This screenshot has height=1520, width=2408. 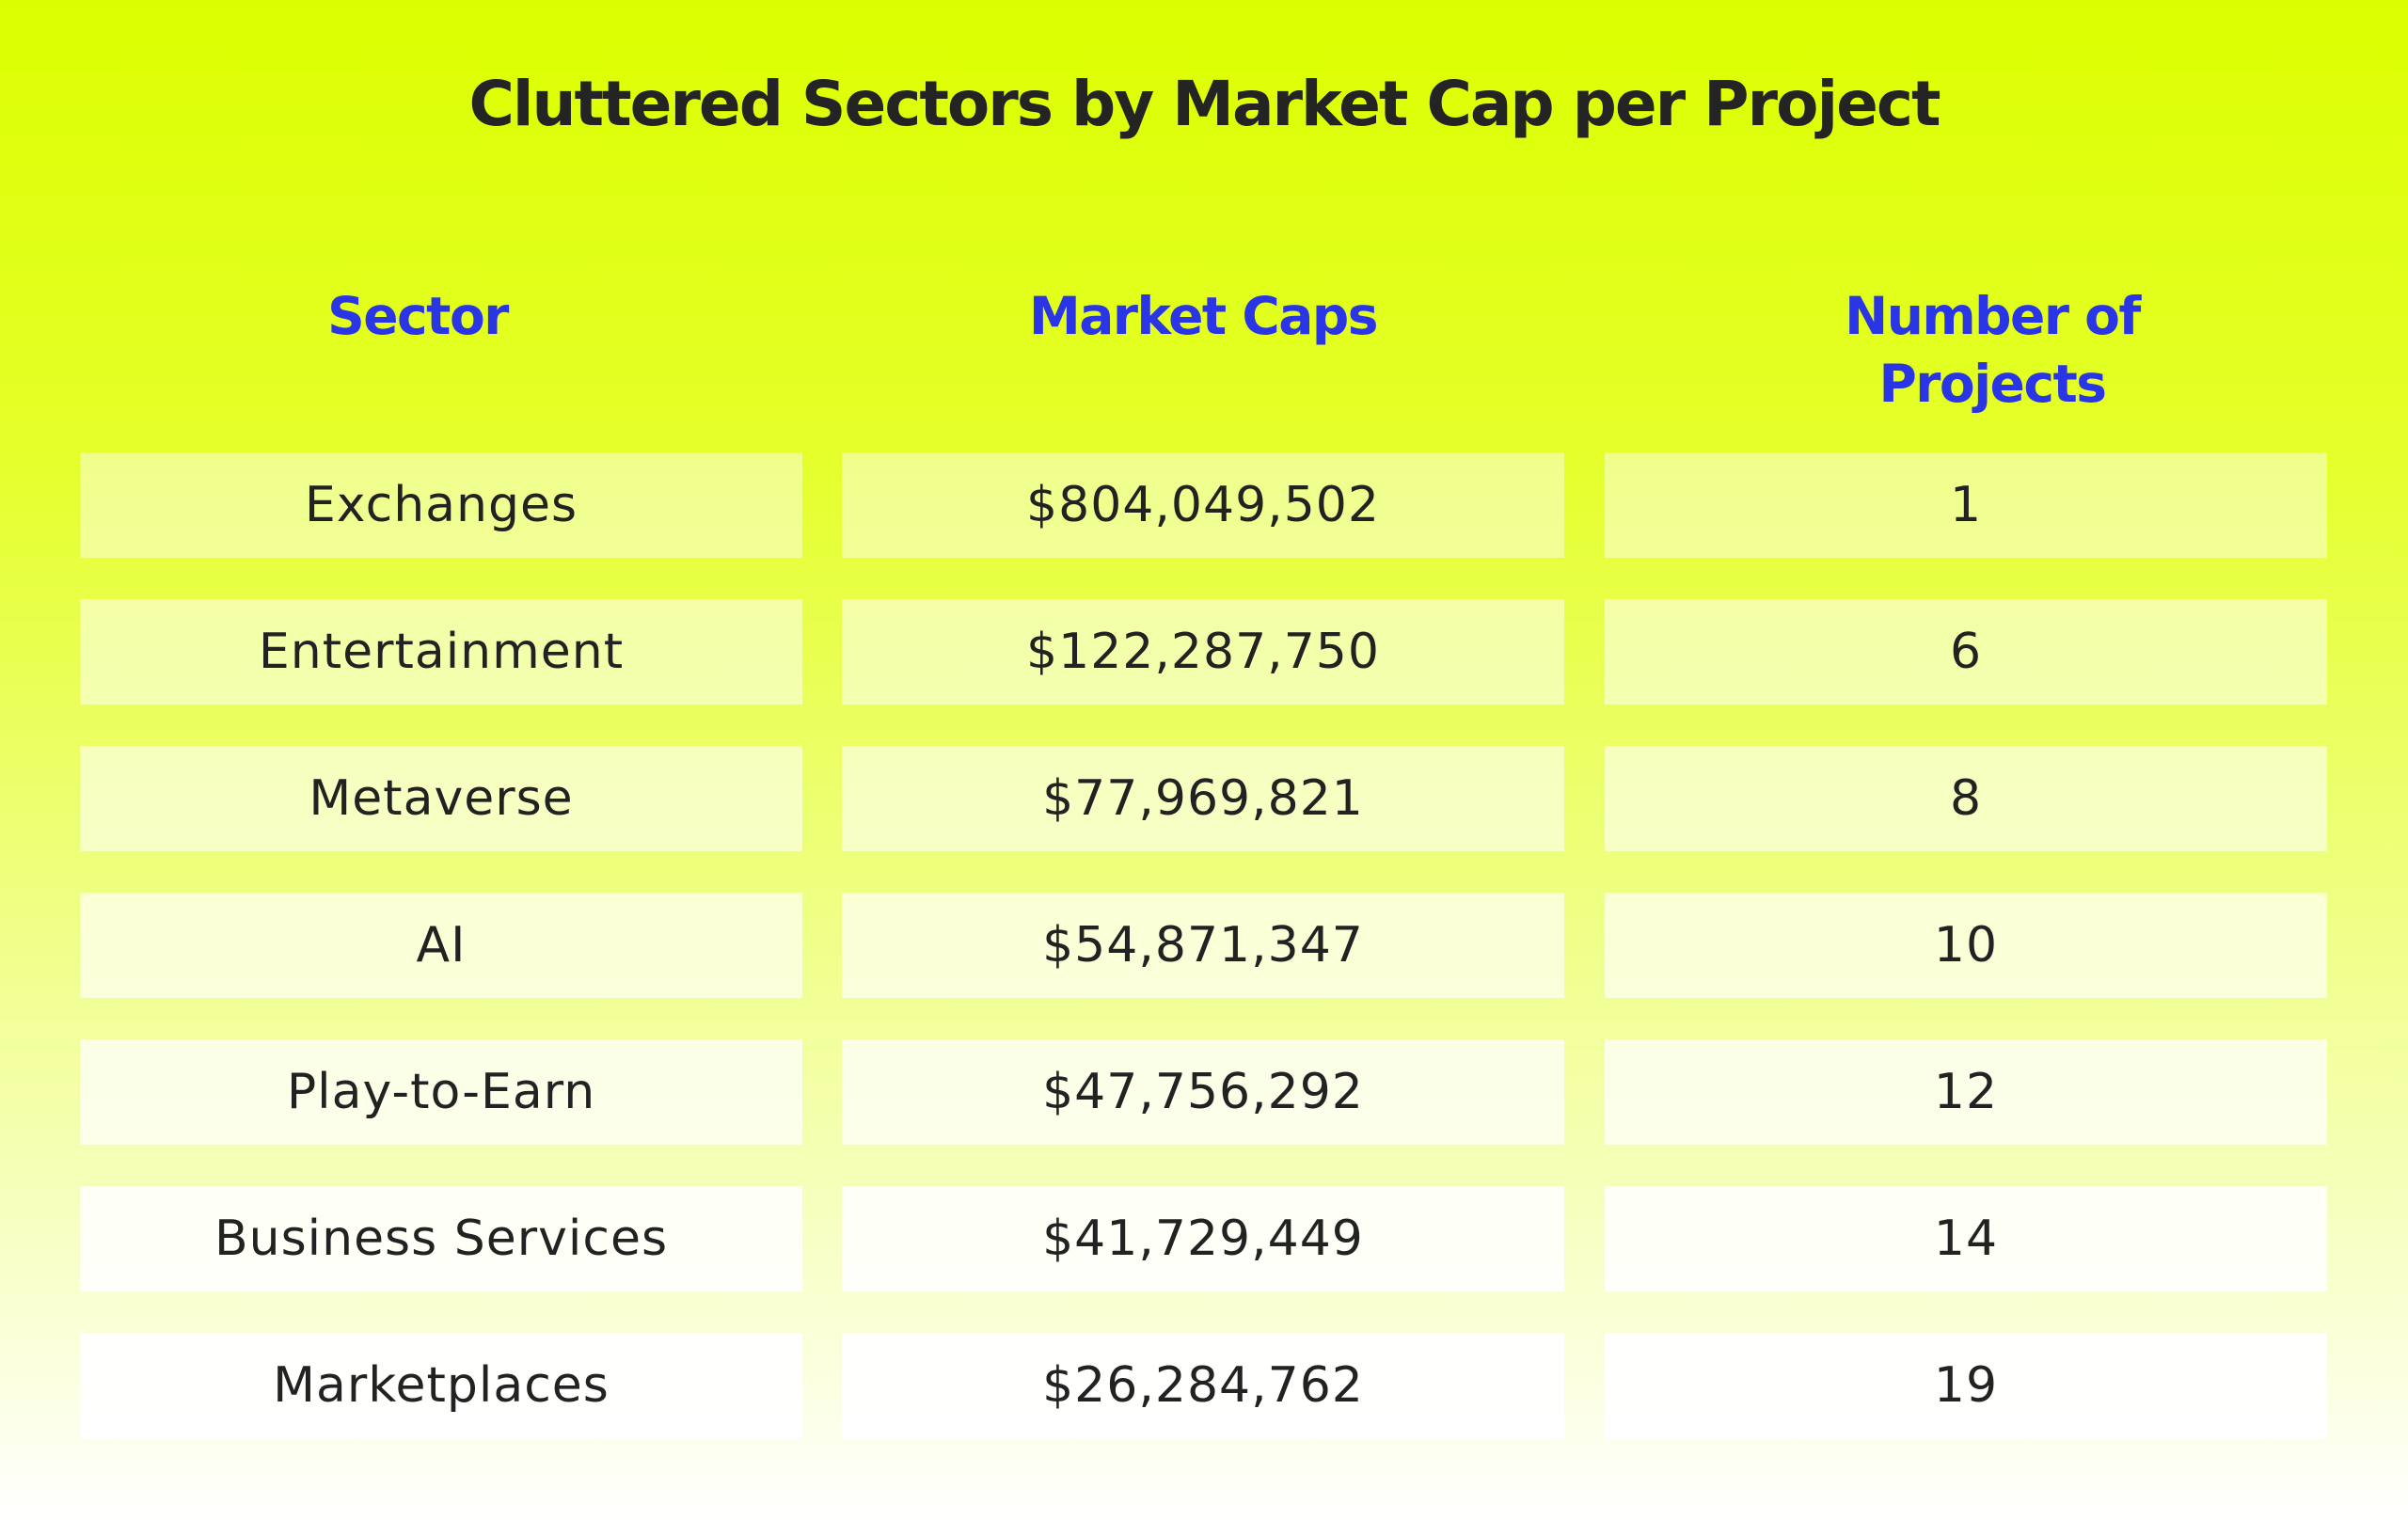 What do you see at coordinates (1966, 505) in the screenshot?
I see `project-count-cell: 1` at bounding box center [1966, 505].